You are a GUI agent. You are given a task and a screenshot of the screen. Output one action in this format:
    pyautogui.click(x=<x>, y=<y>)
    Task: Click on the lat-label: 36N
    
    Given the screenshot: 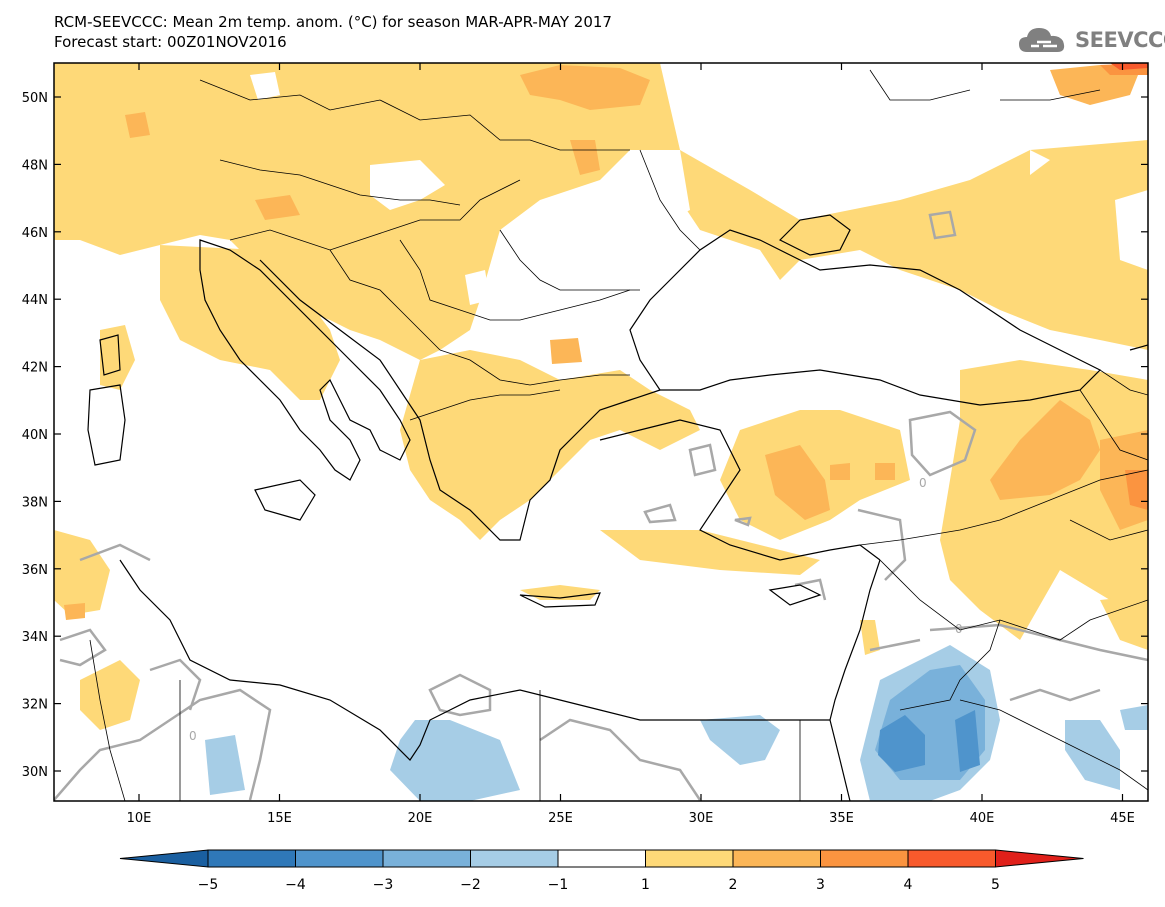 What is the action you would take?
    pyautogui.click(x=35, y=570)
    